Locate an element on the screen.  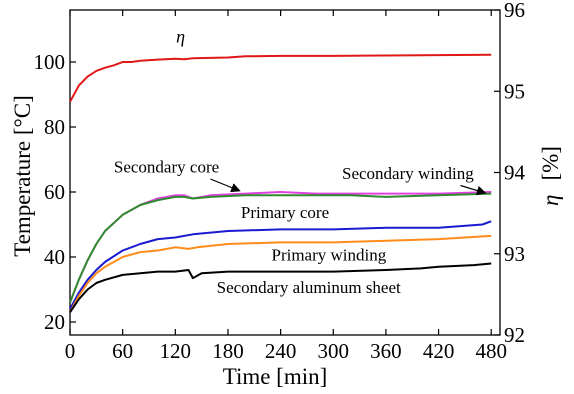
x-tick-label: 120 is located at coordinates (176, 351).